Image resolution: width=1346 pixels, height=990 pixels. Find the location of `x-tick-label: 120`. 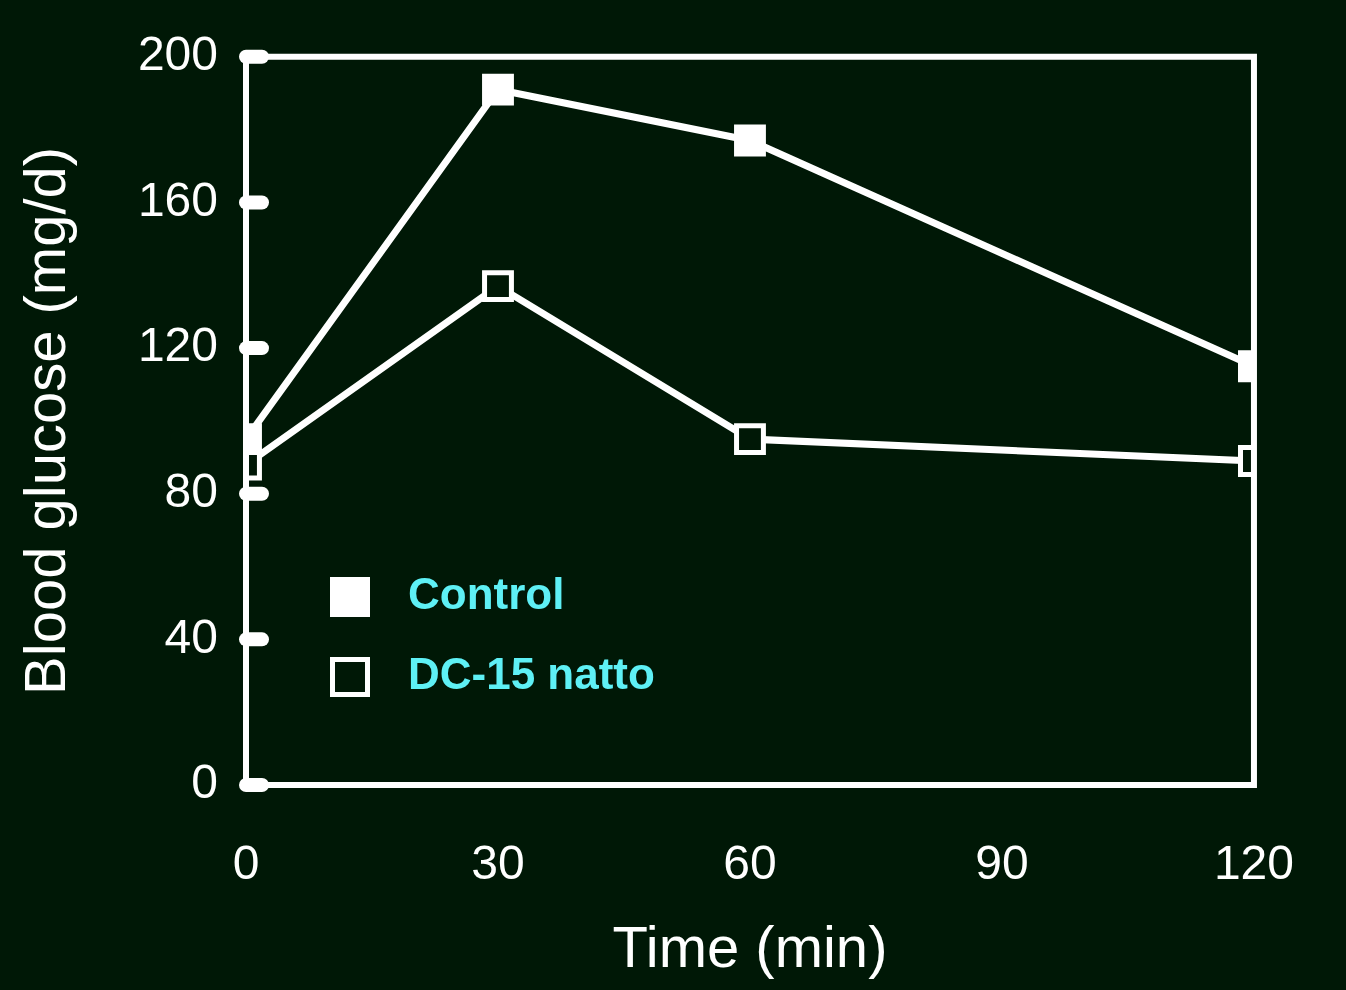

x-tick-label: 120 is located at coordinates (1253, 863).